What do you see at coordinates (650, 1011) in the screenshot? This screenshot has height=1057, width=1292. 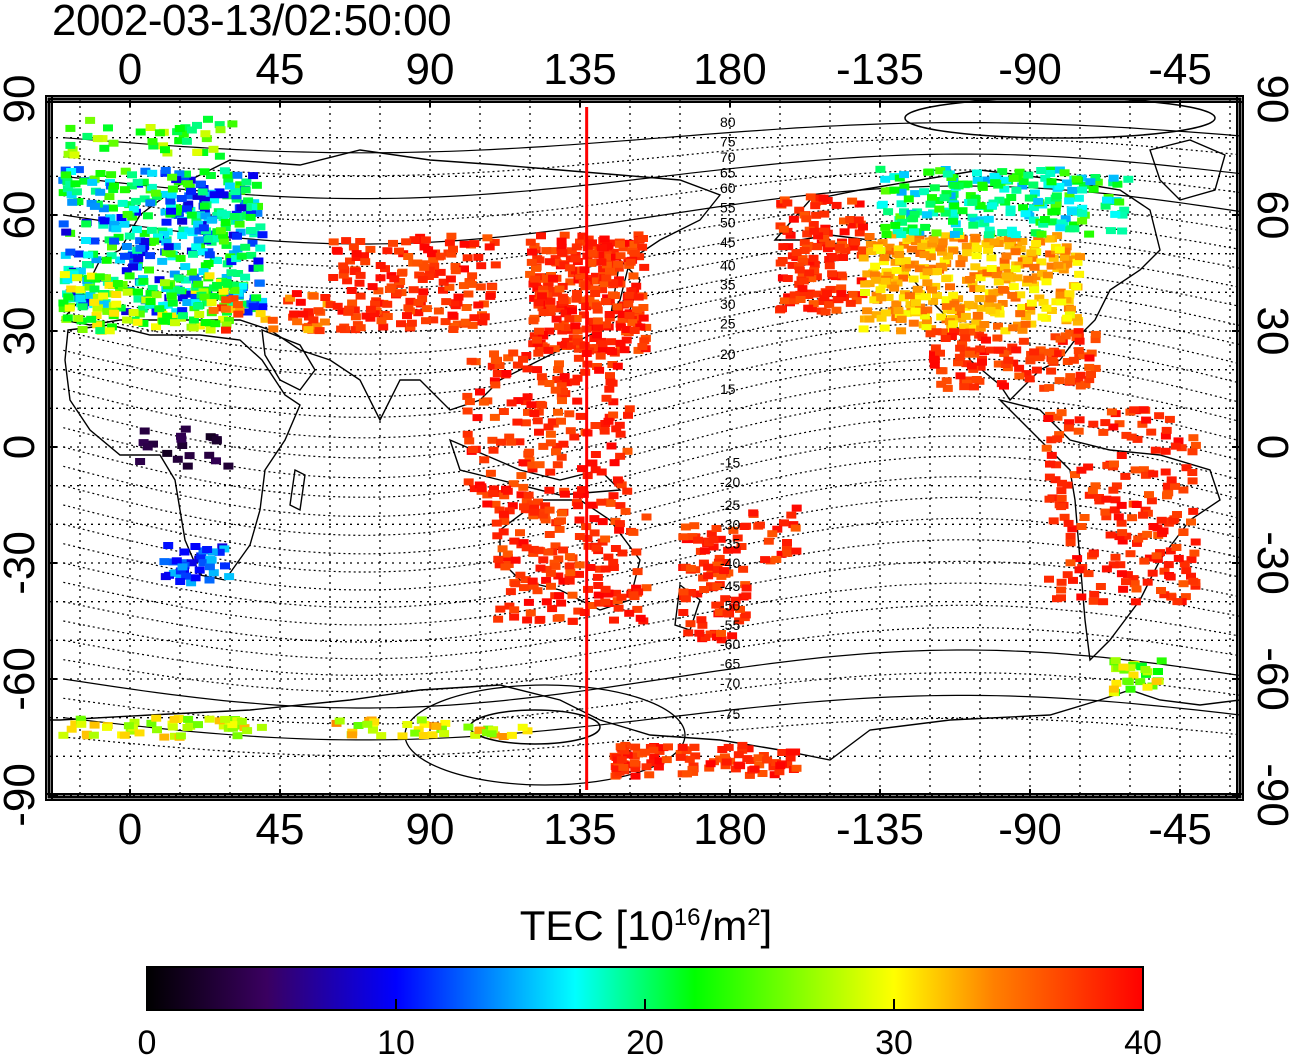 I see `colorbar: 0 10 20 30 40` at bounding box center [650, 1011].